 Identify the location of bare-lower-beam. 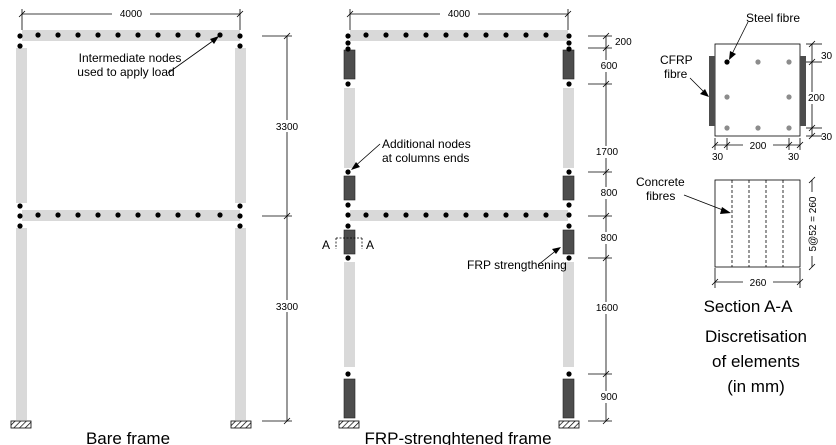
(131, 215).